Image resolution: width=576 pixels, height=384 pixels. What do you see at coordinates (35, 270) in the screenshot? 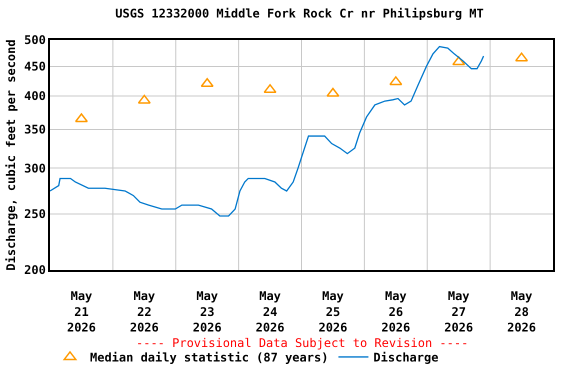
I see `y-tick-label: 200` at bounding box center [35, 270].